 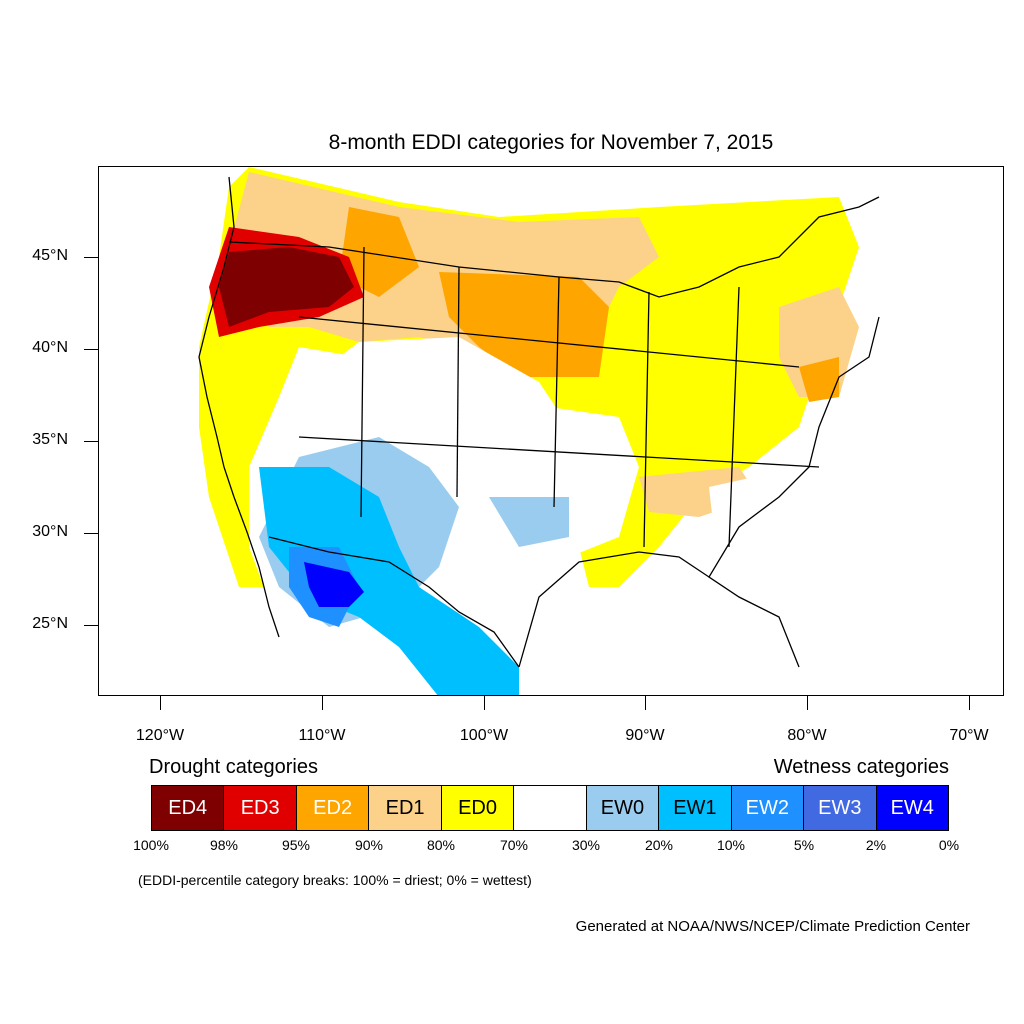 I want to click on legend-label: ED0, so click(x=477, y=807).